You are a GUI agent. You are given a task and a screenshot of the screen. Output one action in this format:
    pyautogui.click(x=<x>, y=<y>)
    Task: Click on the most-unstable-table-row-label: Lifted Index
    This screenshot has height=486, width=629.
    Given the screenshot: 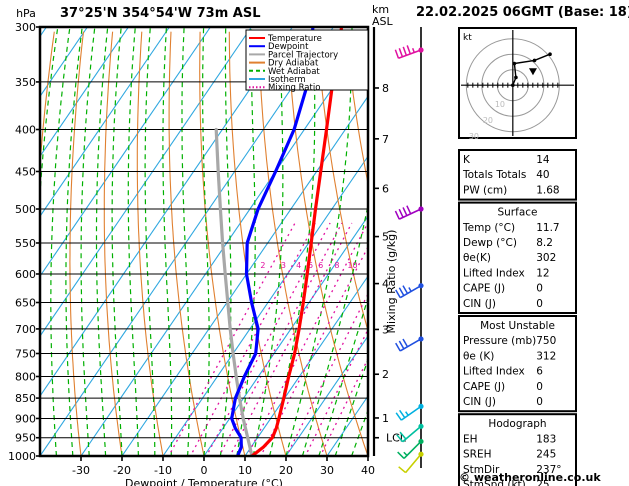 What is the action you would take?
    pyautogui.click(x=494, y=372)
    